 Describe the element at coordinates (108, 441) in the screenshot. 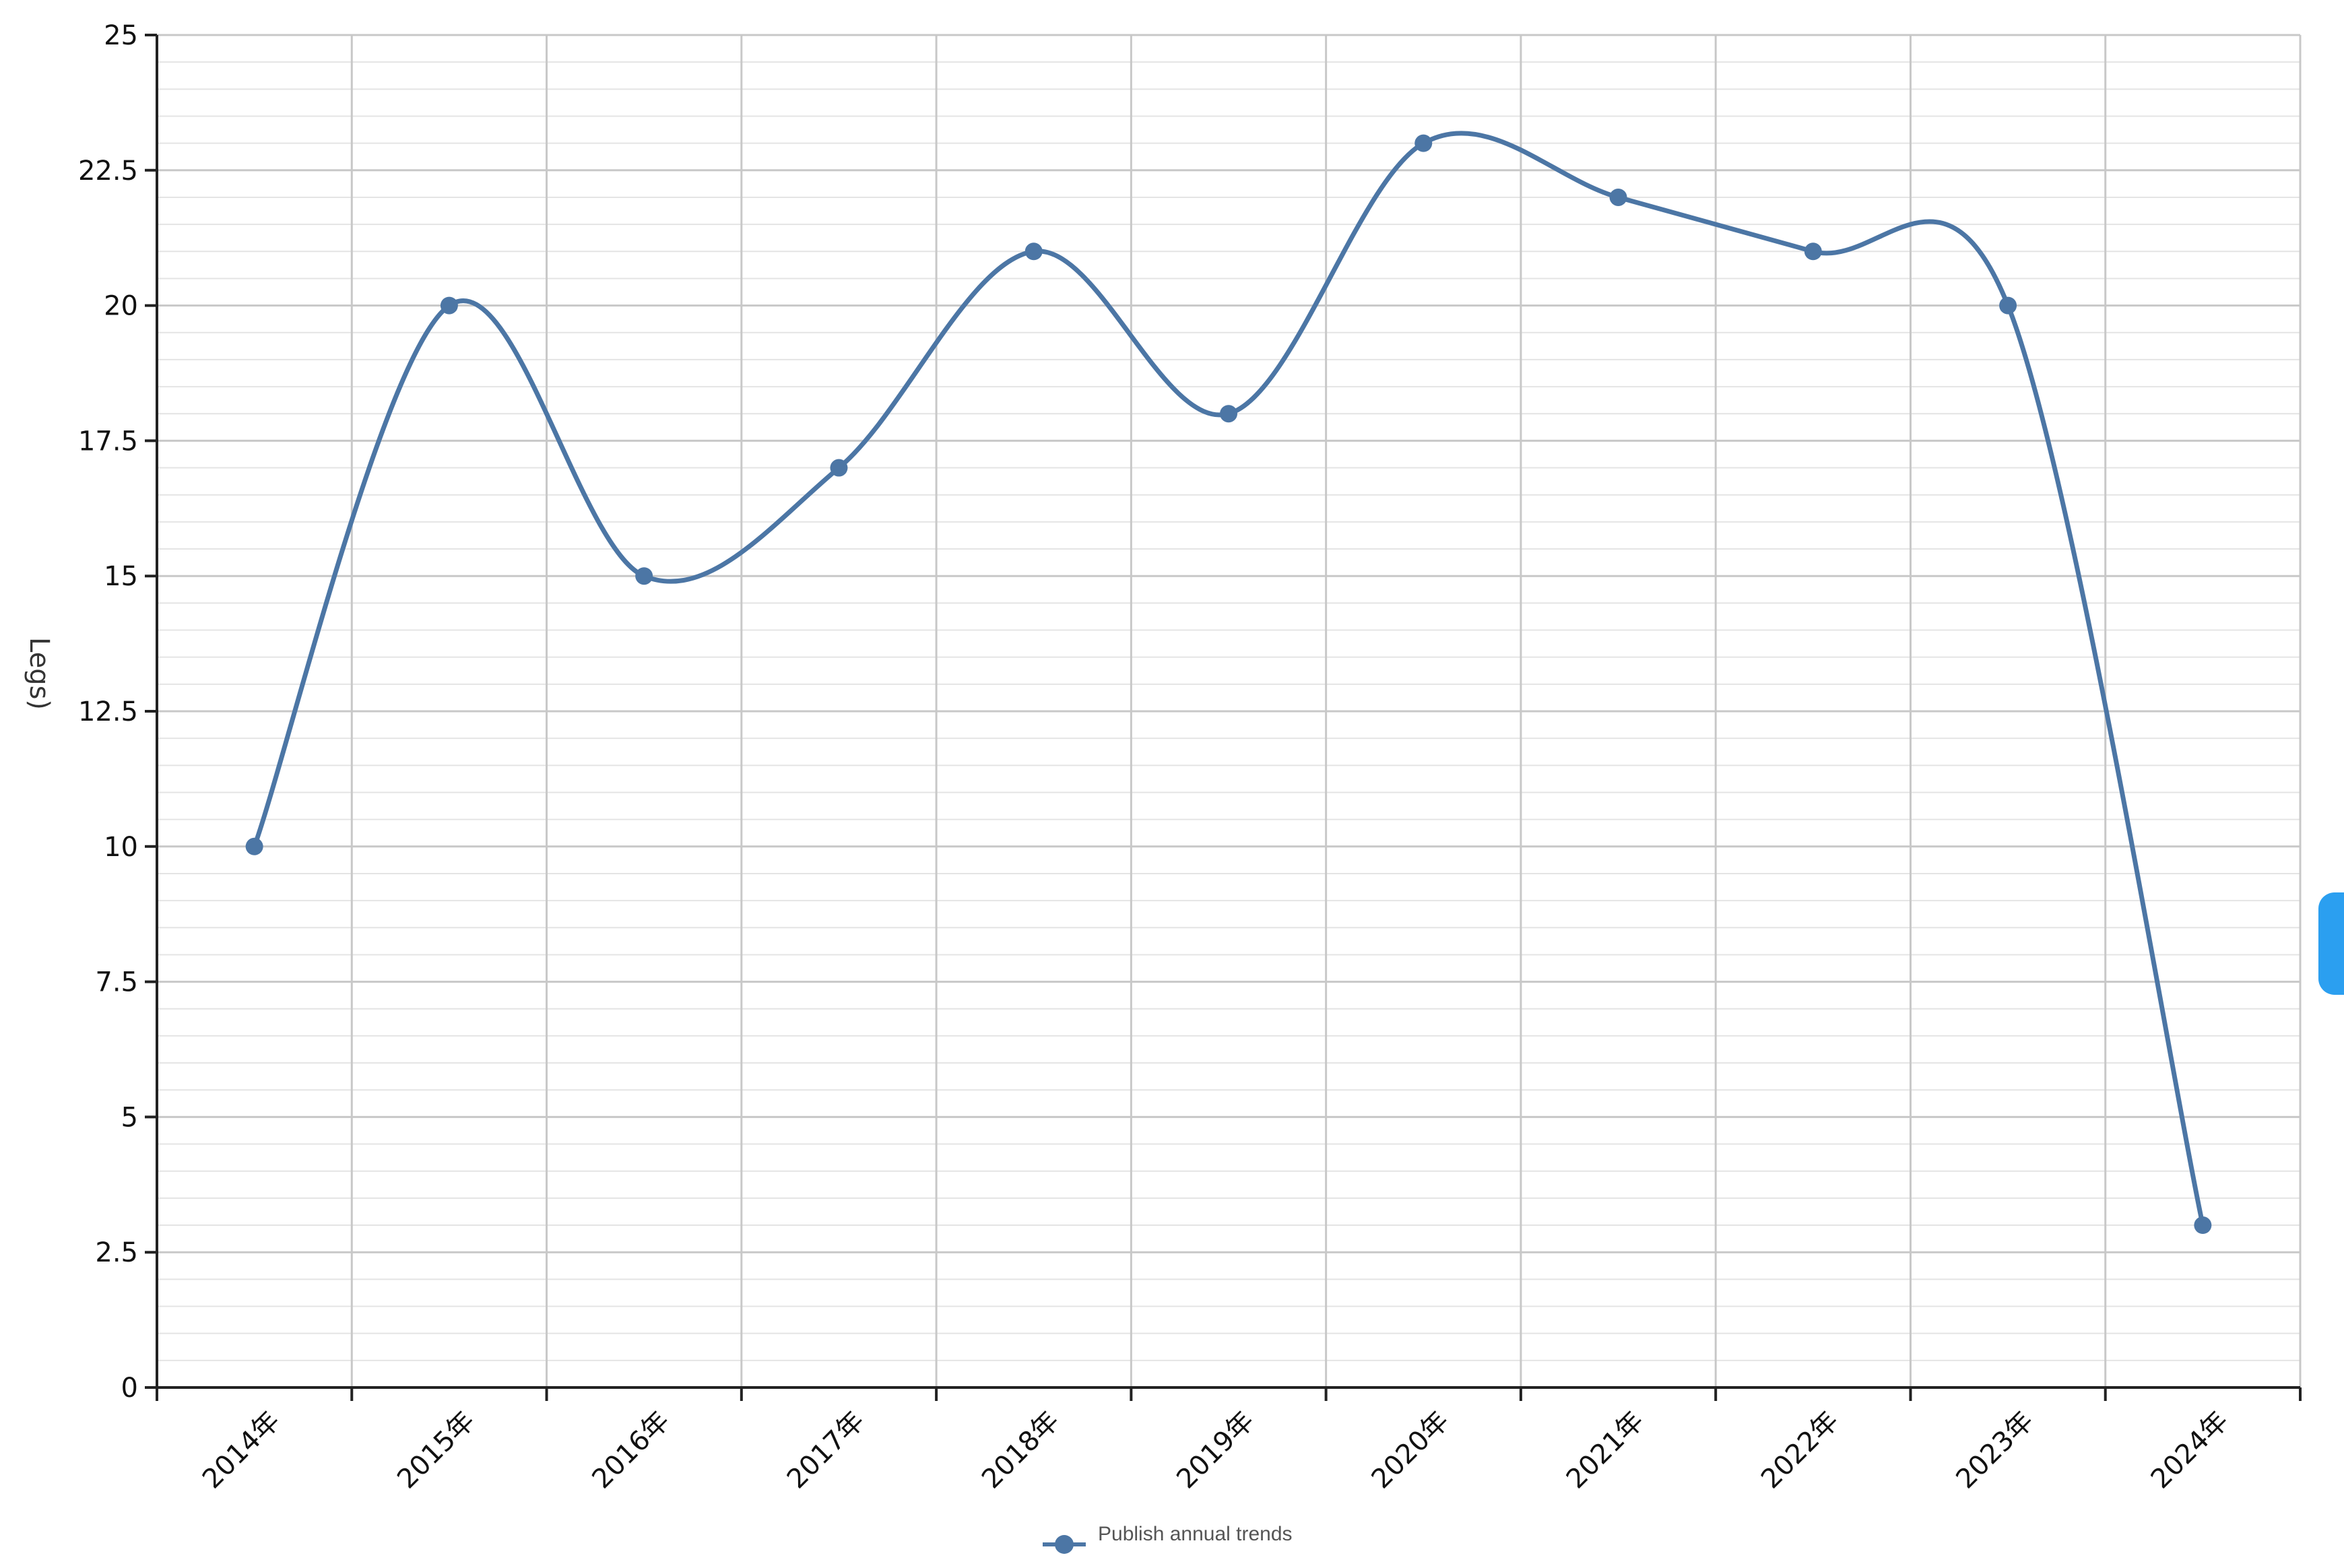

I see `y-tick-label: 17.5` at that location.